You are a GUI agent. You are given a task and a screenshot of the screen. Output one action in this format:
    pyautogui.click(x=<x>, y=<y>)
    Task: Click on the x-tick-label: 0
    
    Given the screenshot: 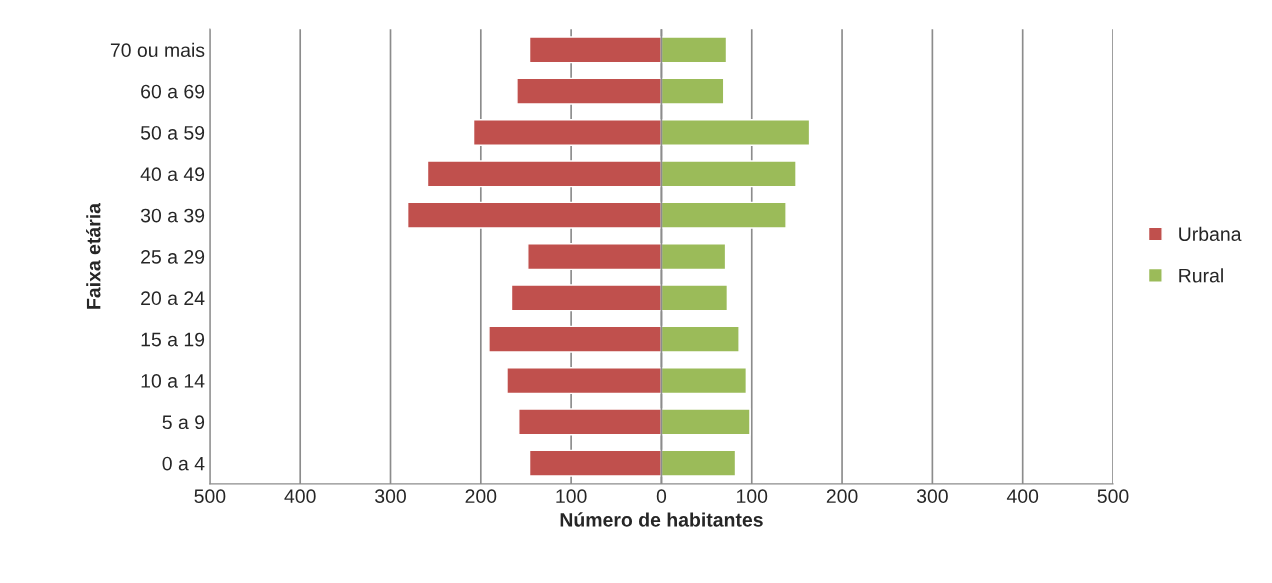 What is the action you would take?
    pyautogui.click(x=661, y=496)
    